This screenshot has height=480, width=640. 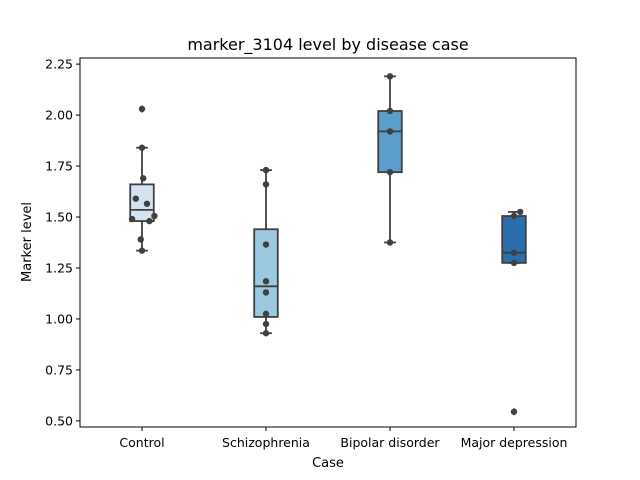 I want to click on y-tick-label: 1.25, so click(x=59, y=267).